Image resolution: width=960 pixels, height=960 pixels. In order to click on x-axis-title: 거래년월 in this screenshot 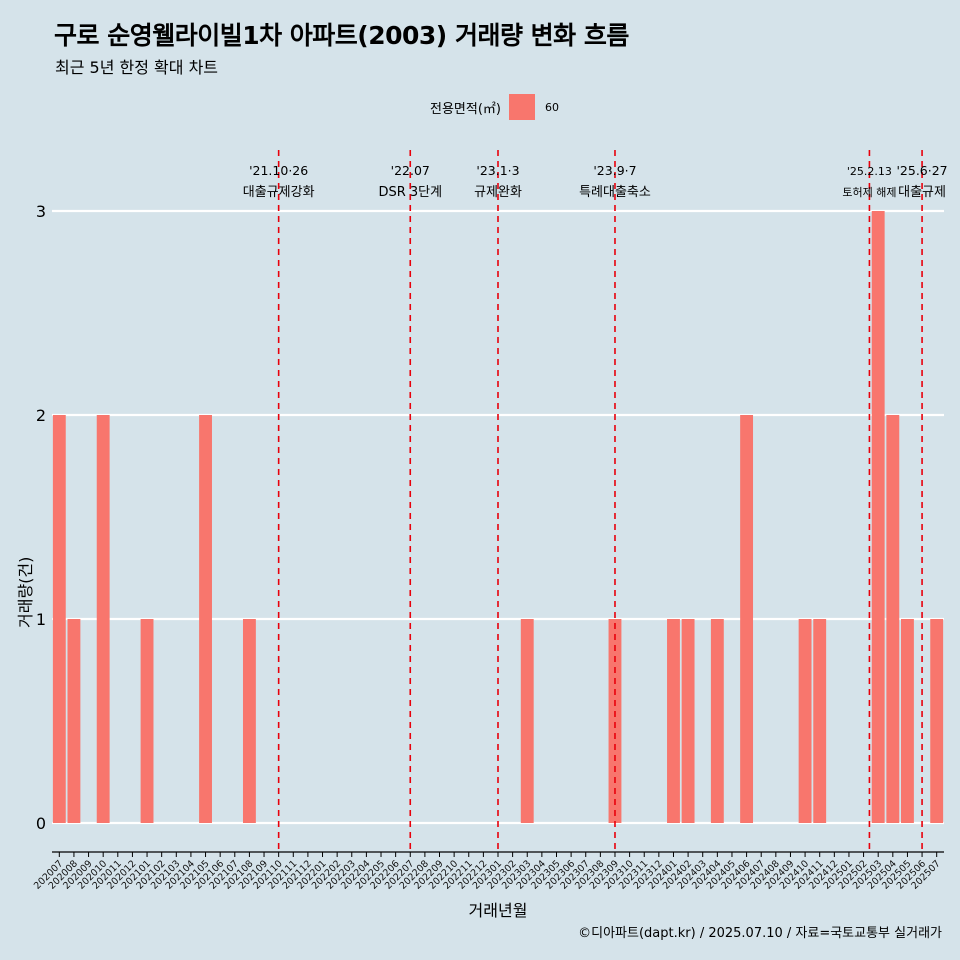, I will do `click(498, 910)`.